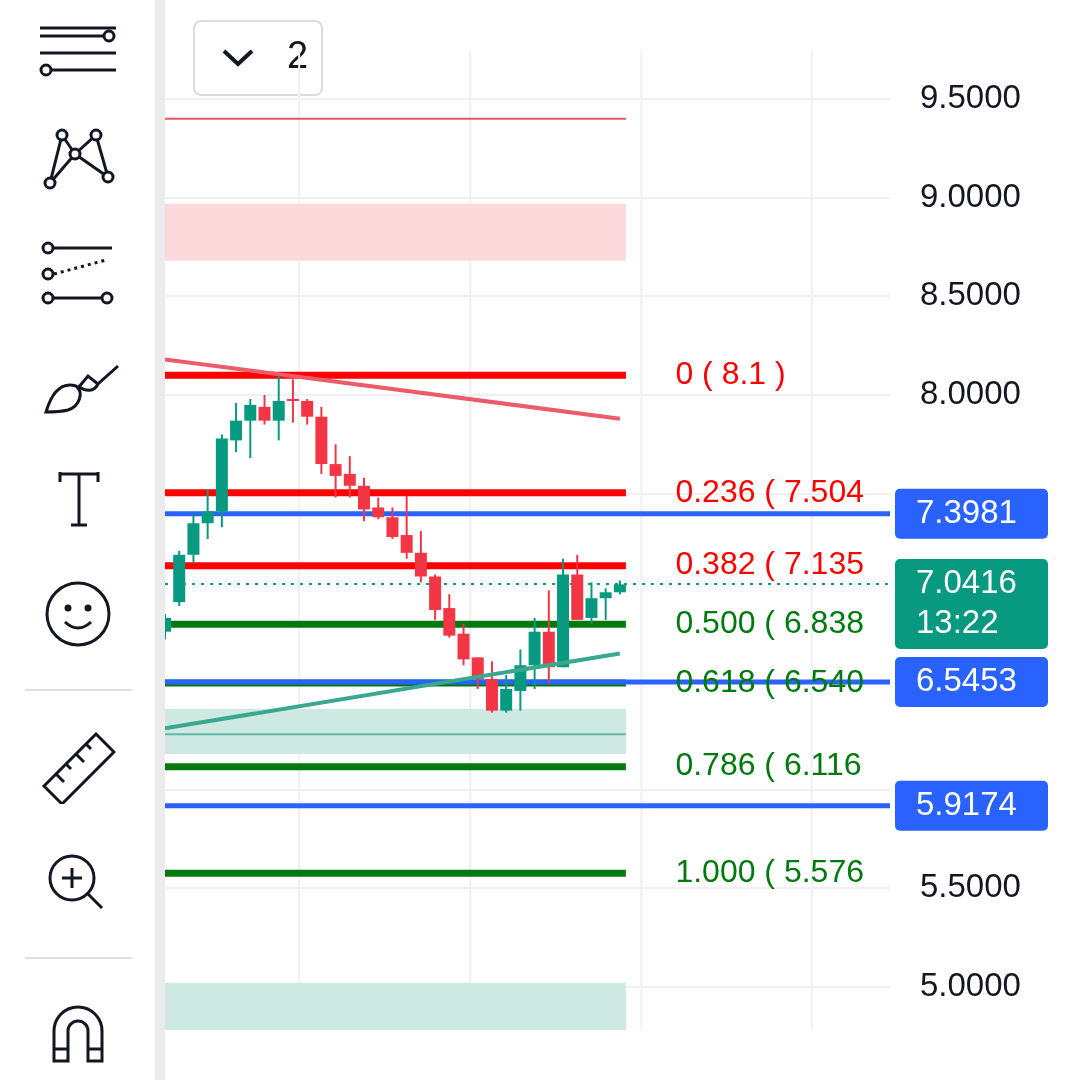  Describe the element at coordinates (966, 803) in the screenshot. I see `ref-line-label: 5.9174` at that location.